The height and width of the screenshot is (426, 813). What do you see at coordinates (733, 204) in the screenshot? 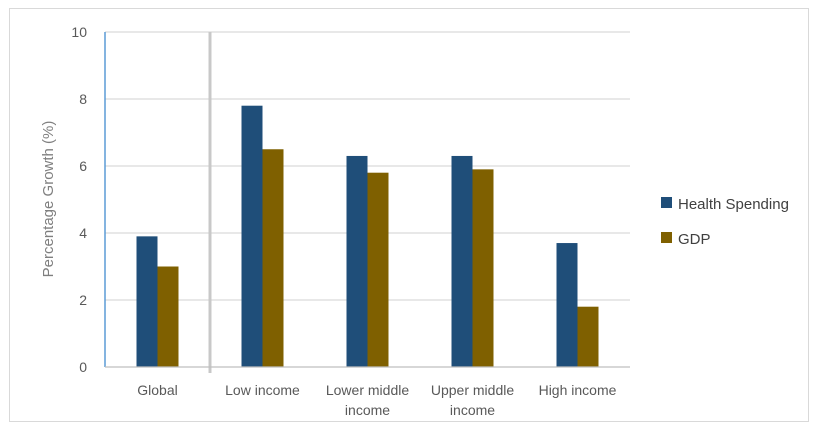
I see `legend-label-0: Health Spending` at bounding box center [733, 204].